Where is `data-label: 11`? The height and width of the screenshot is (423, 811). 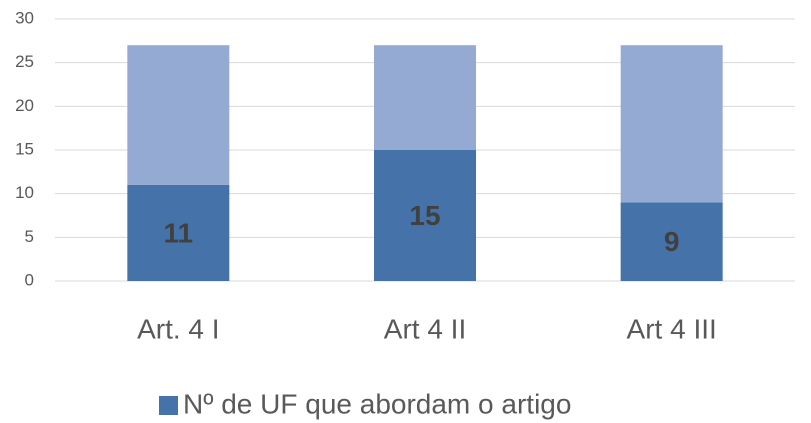 data-label: 11 is located at coordinates (179, 232).